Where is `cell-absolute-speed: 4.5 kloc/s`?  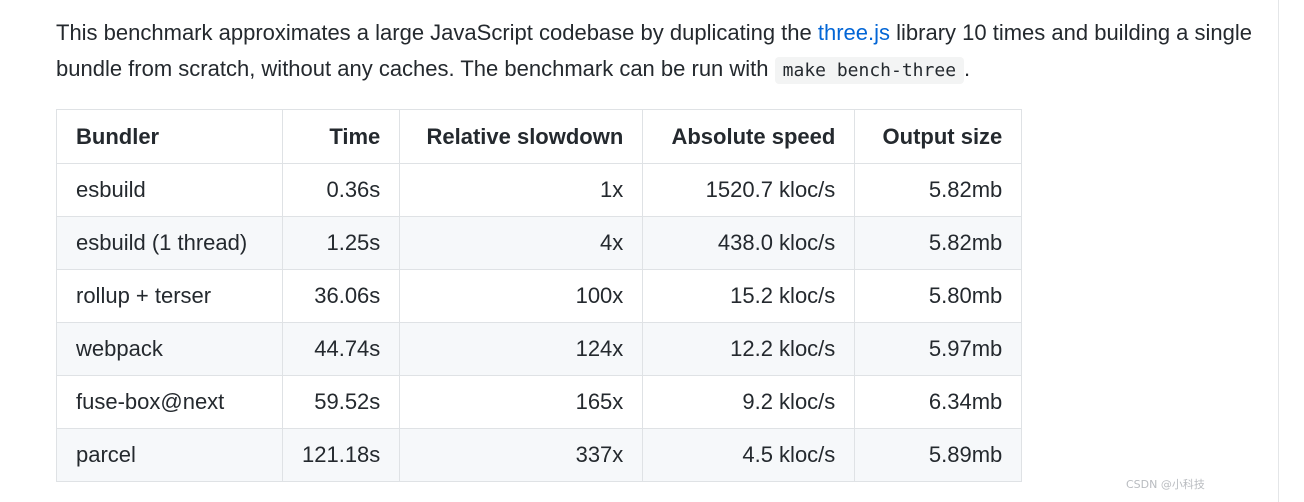
cell-absolute-speed: 4.5 kloc/s is located at coordinates (749, 455).